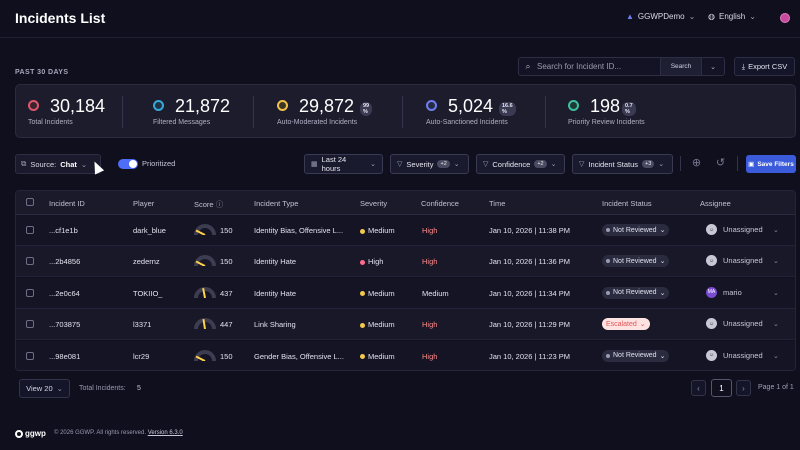  What do you see at coordinates (276, 203) in the screenshot?
I see `column-header: Incident Type` at bounding box center [276, 203].